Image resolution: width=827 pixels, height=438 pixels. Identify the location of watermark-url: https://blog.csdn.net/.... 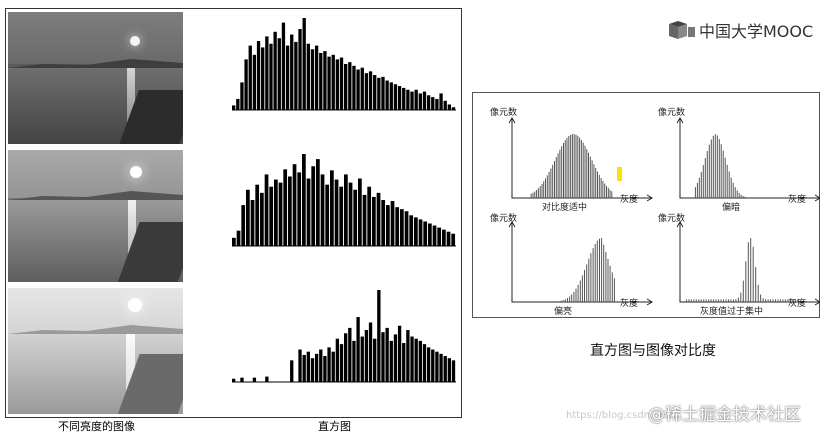
(624, 415).